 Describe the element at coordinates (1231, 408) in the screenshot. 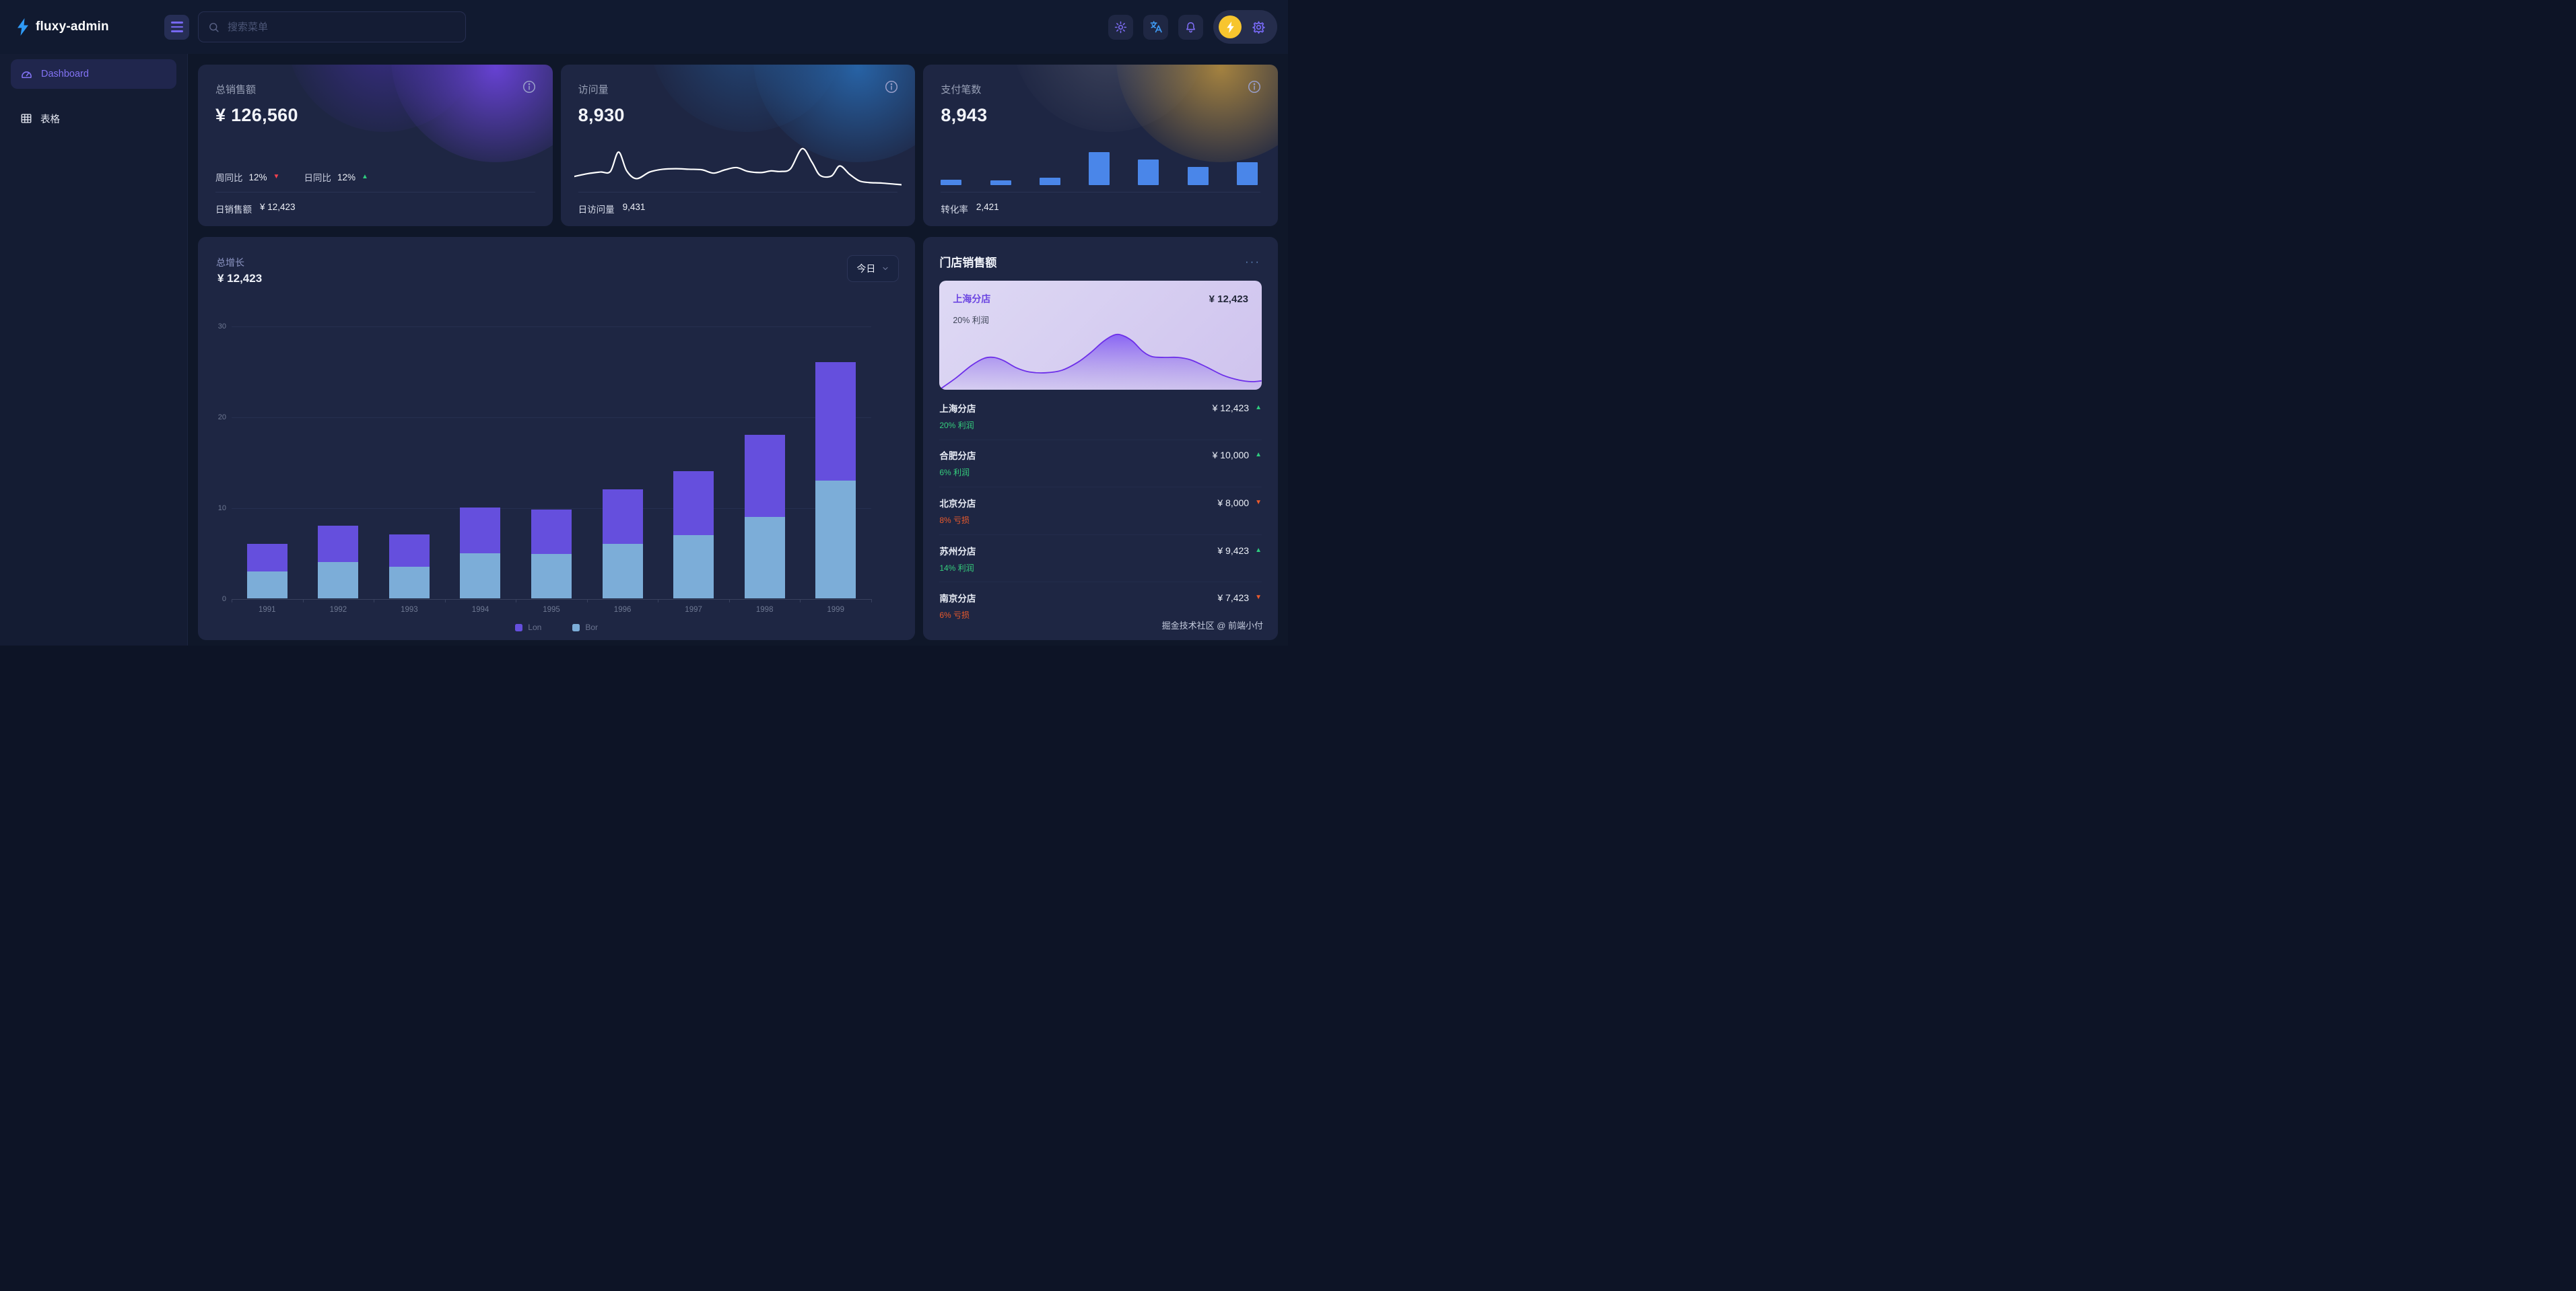

I see `store-value: ¥ 12,423` at that location.